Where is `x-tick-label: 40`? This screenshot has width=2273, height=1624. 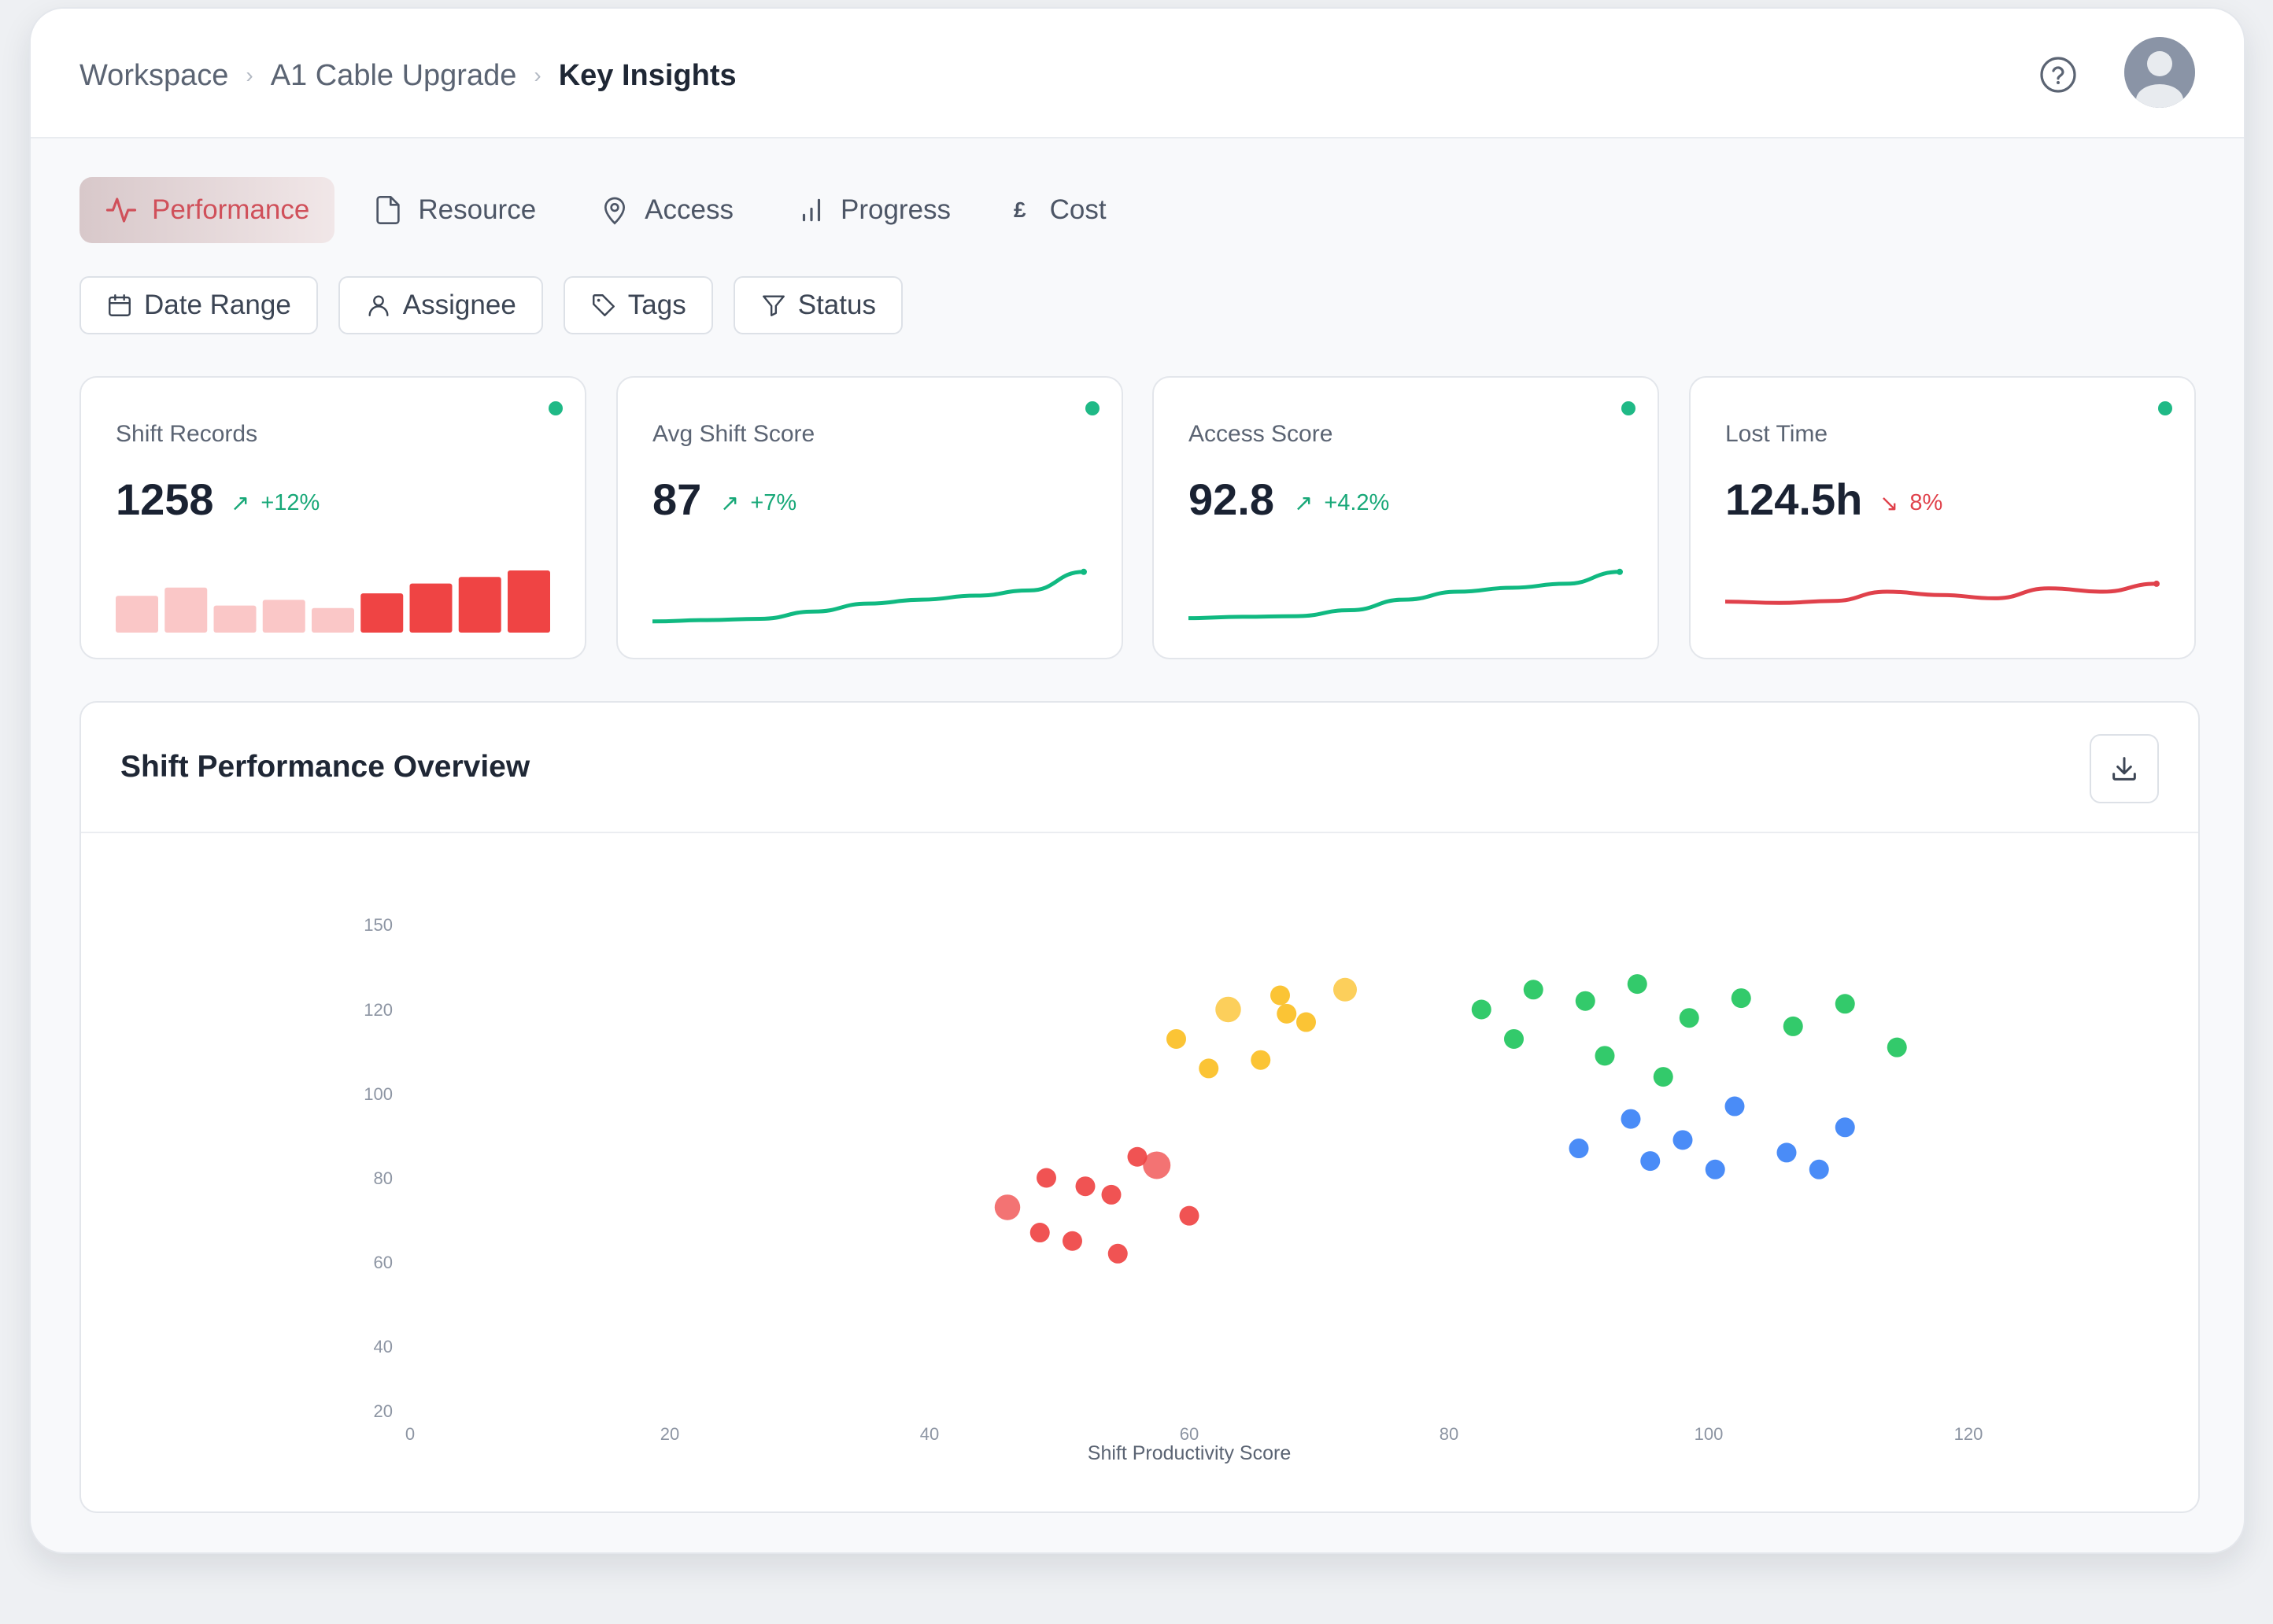
x-tick-label: 40 is located at coordinates (929, 1434).